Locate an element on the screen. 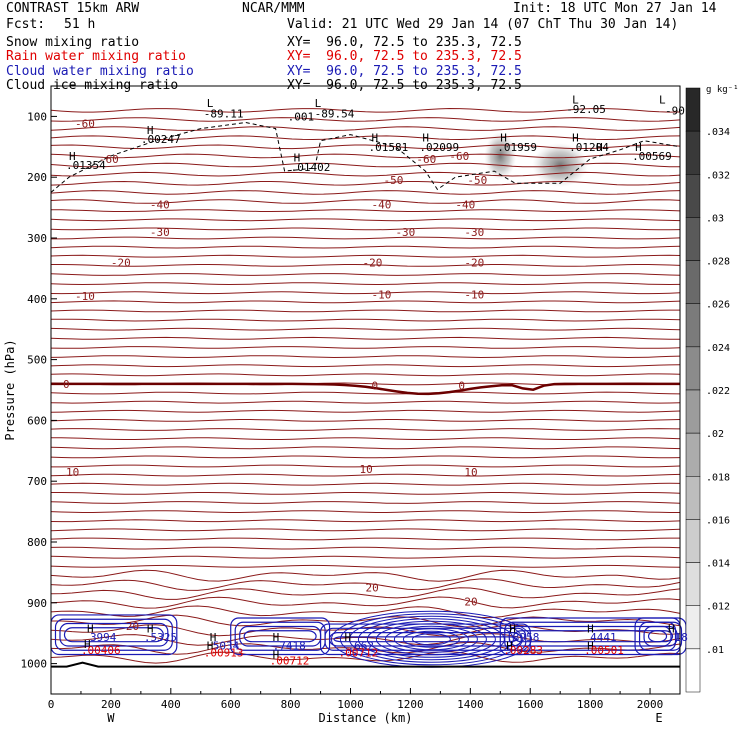 The image size is (740, 740). x-tick-label: 0 is located at coordinates (51, 704).